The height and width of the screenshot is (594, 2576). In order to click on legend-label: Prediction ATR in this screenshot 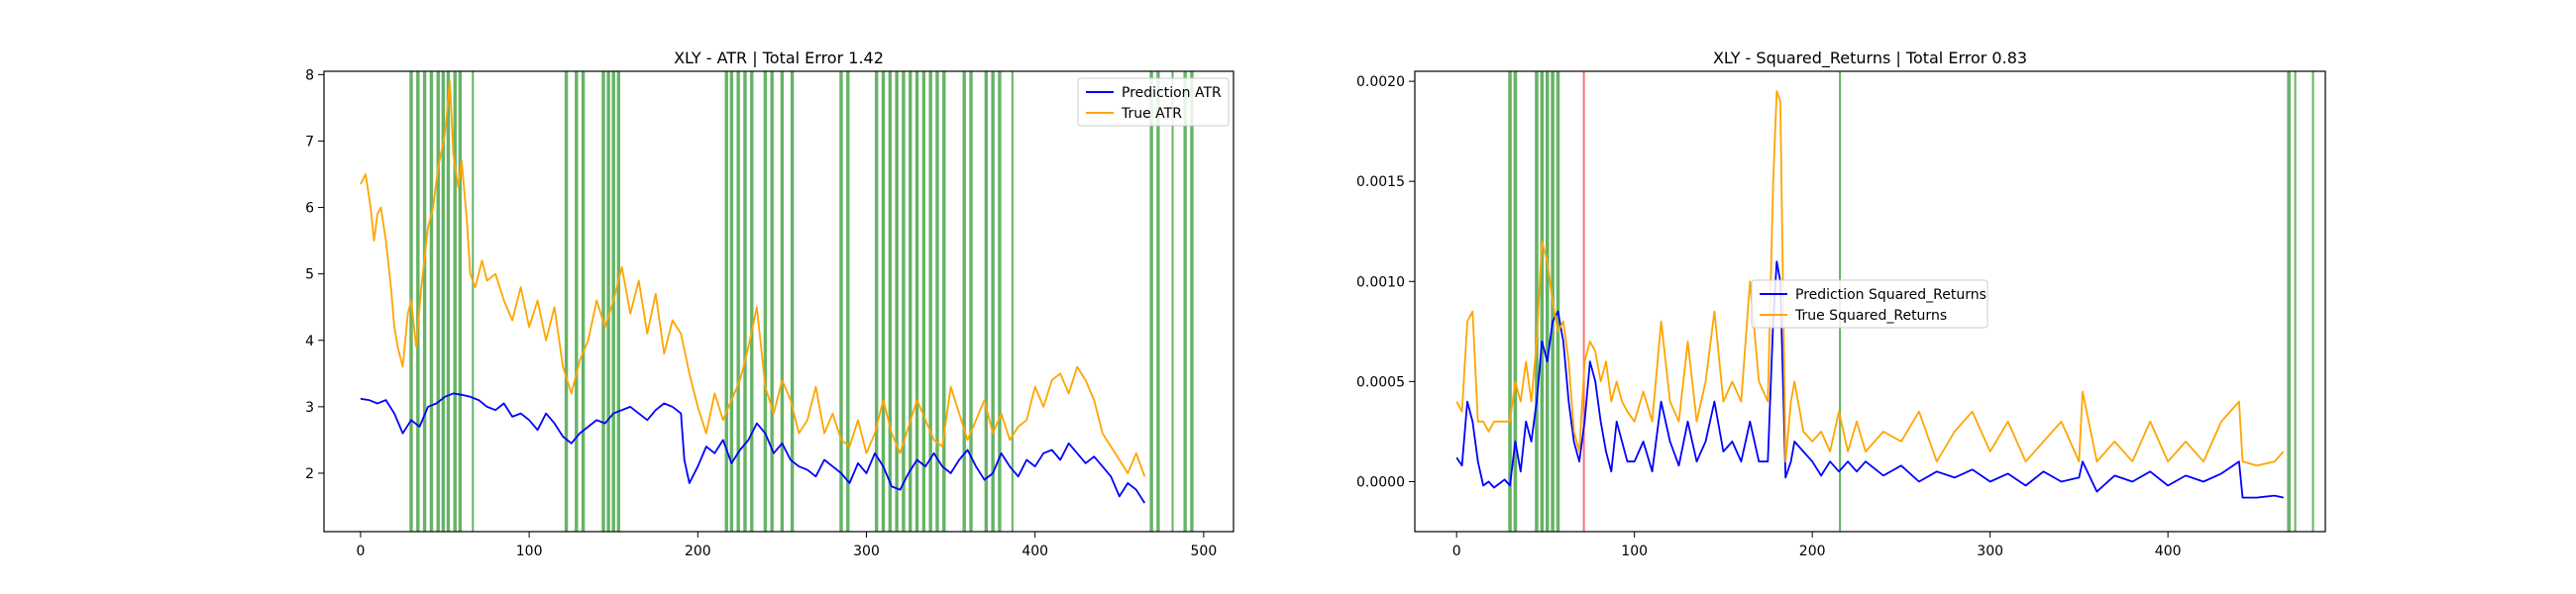, I will do `click(1172, 93)`.